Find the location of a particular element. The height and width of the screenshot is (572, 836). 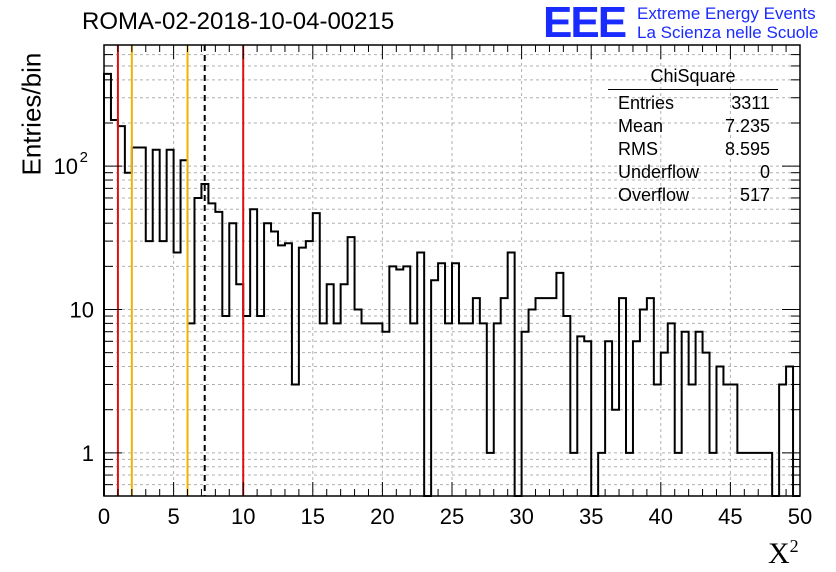

x-tick-label: 50 is located at coordinates (800, 516).